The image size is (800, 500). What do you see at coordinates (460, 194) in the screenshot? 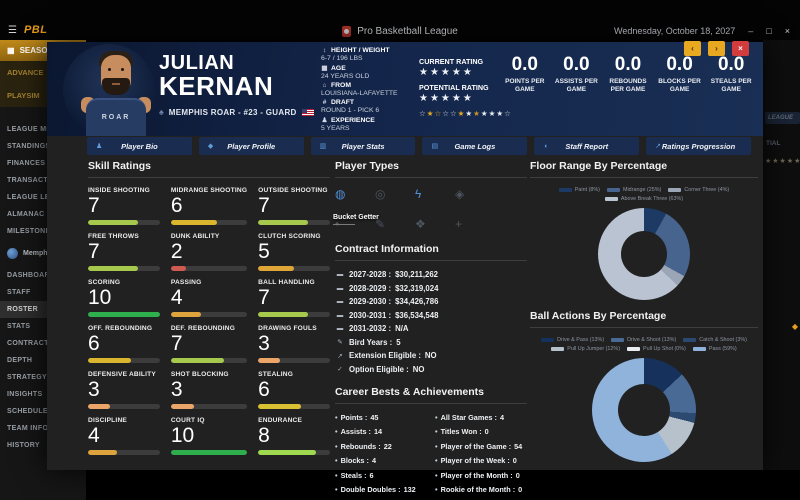
I see `whistle-icon: ◈` at bounding box center [460, 194].